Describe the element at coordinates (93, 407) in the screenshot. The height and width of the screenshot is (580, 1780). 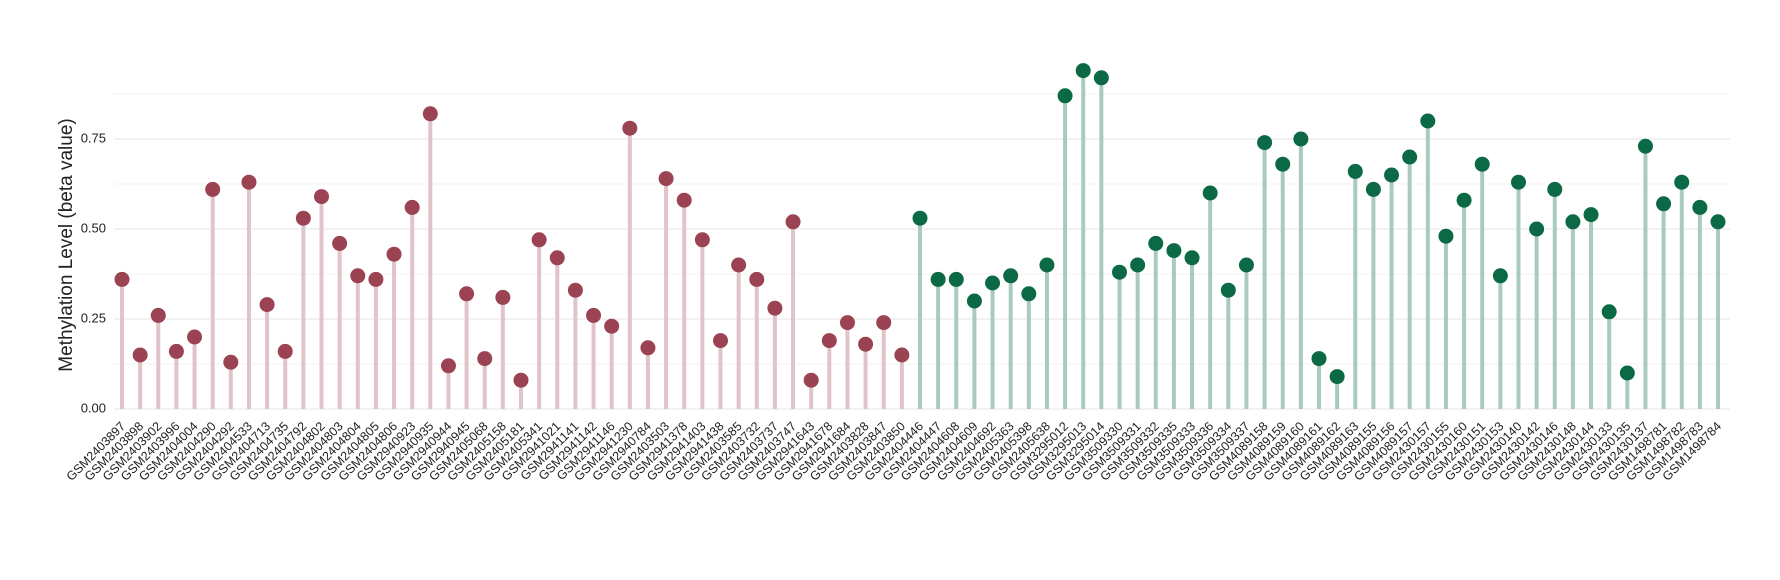
I see `y-tick-label: 0.00` at that location.